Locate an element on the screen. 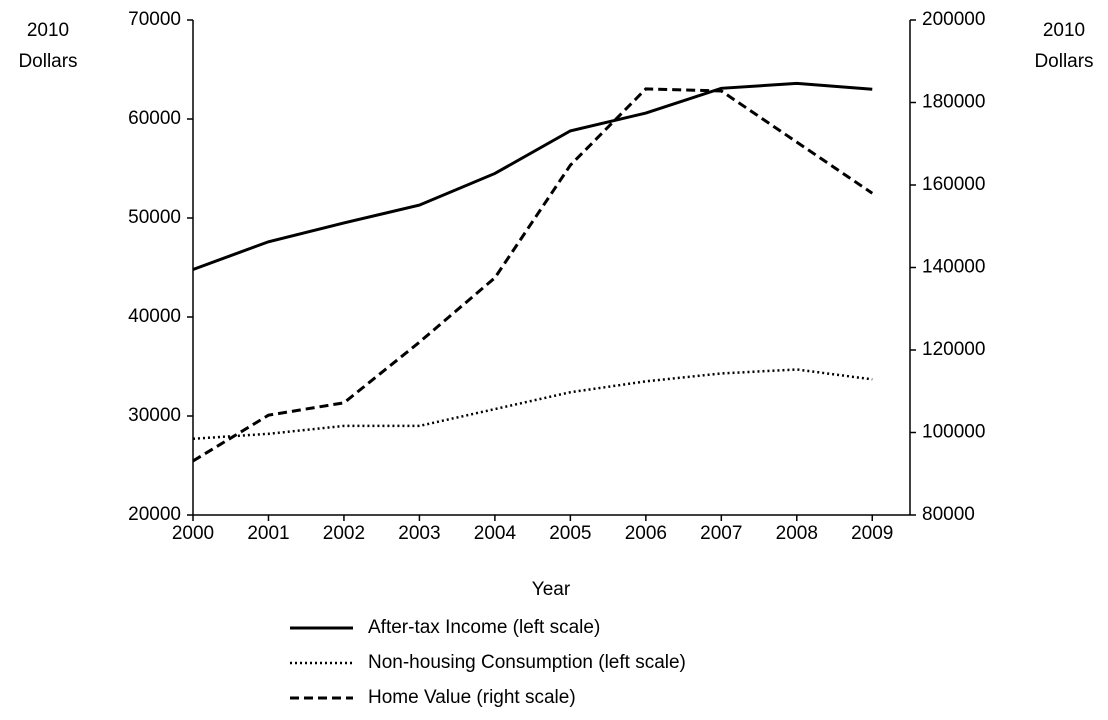  x-tick-label: 2001 is located at coordinates (268, 533).